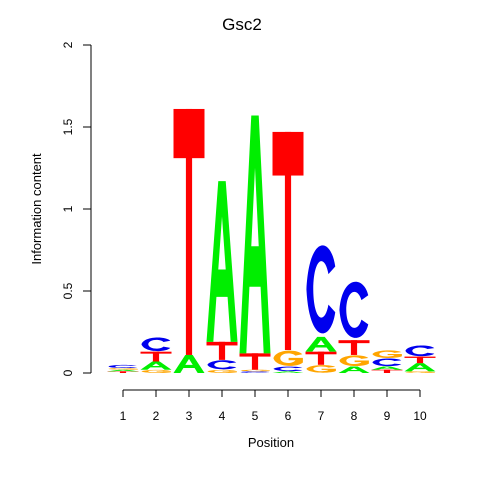 Image resolution: width=480 pixels, height=480 pixels. What do you see at coordinates (321, 416) in the screenshot?
I see `x-tick-label: 7` at bounding box center [321, 416].